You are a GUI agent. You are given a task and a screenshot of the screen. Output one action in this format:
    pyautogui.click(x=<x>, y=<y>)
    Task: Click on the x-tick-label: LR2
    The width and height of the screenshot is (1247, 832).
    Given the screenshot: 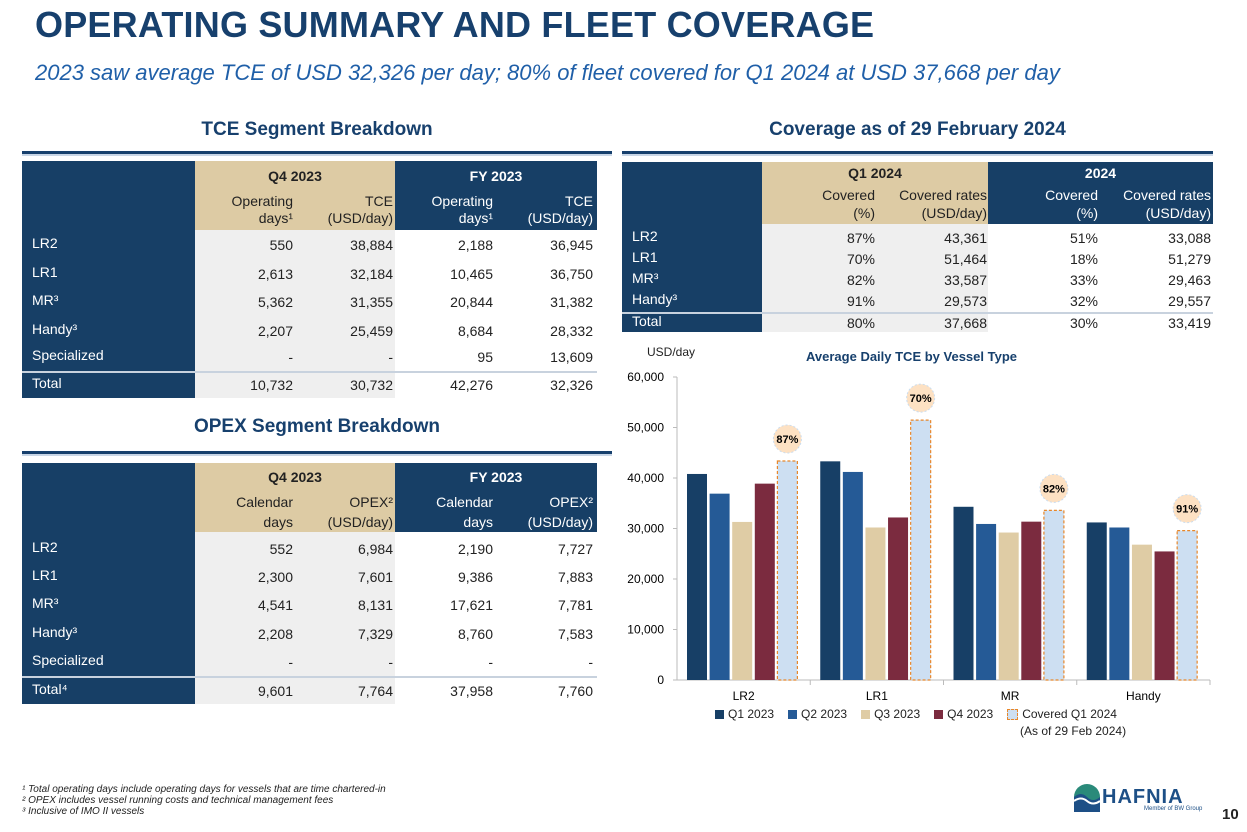 What is the action you would take?
    pyautogui.click(x=744, y=696)
    